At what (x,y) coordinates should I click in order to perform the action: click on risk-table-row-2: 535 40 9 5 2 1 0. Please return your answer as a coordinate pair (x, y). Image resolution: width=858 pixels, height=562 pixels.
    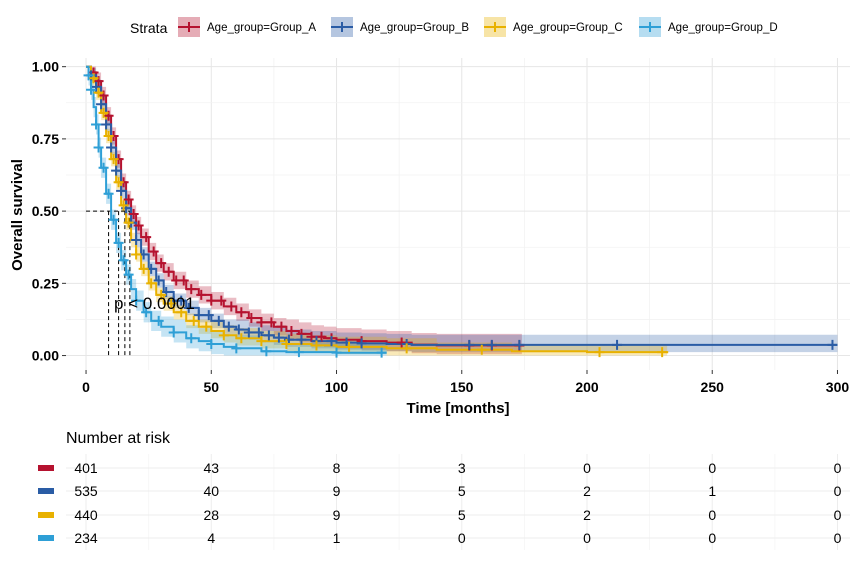
    Looking at the image, I should click on (440, 491).